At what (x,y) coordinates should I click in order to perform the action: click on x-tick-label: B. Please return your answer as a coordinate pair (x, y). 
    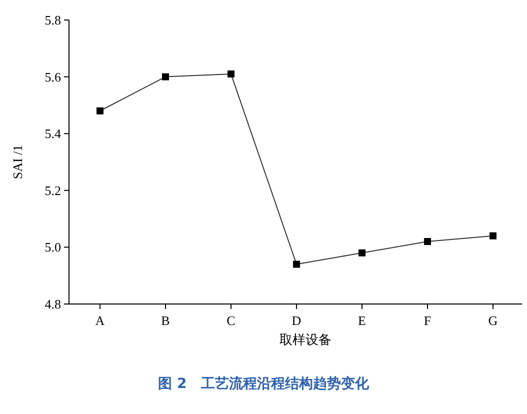
    Looking at the image, I should click on (165, 320).